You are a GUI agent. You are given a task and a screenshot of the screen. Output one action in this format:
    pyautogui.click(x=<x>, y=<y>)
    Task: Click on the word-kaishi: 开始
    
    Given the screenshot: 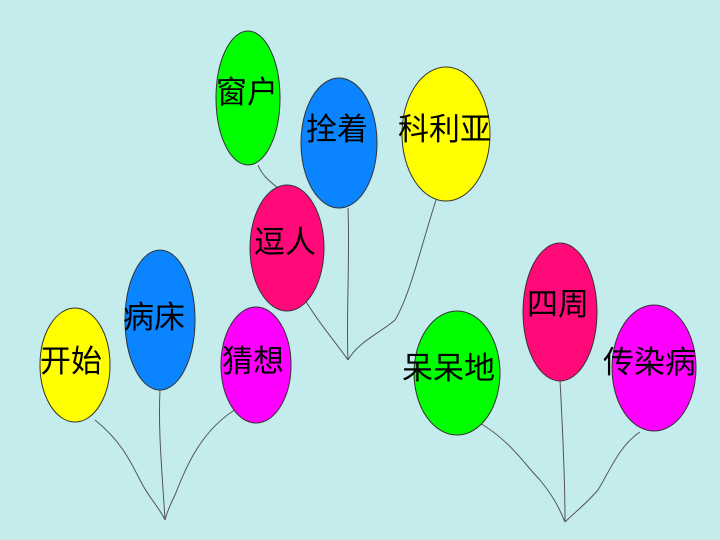 What is the action you would take?
    pyautogui.click(x=71, y=362)
    